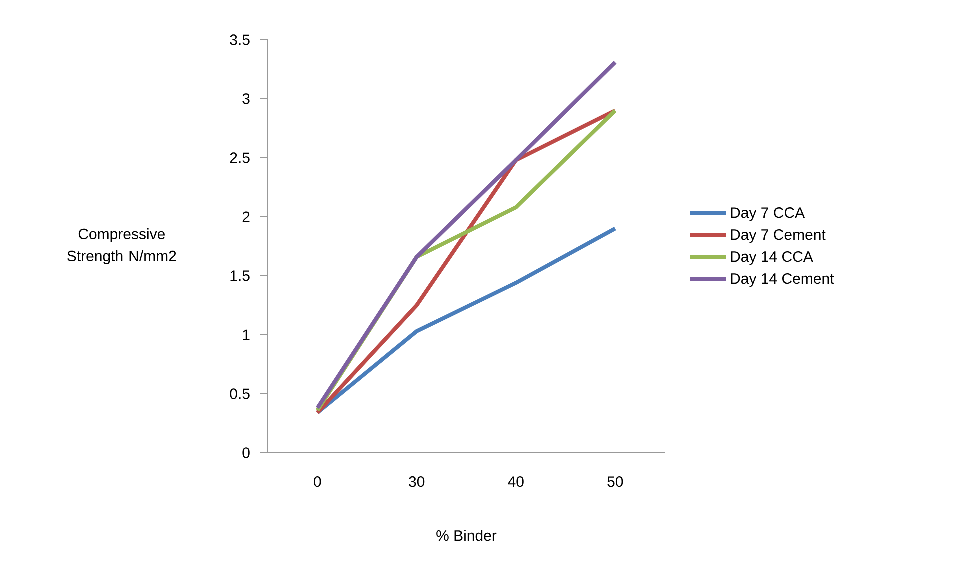 Image resolution: width=957 pixels, height=581 pixels. I want to click on y-tick-label: 3.5, so click(240, 40).